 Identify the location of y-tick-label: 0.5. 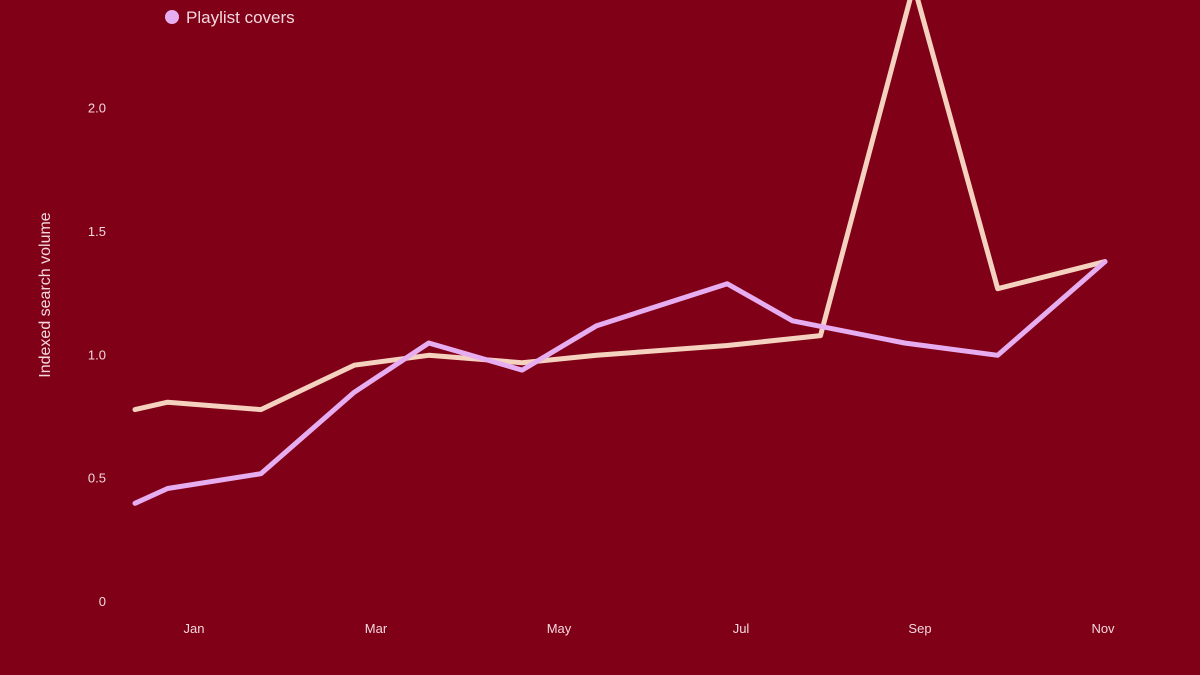
(97, 478).